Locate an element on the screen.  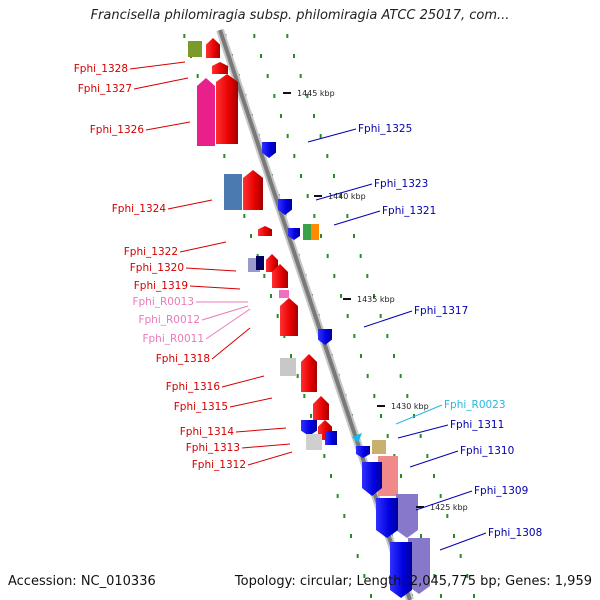
gene-label-fphi-r0011: Fphi_R0011 is located at coordinates (173, 339).